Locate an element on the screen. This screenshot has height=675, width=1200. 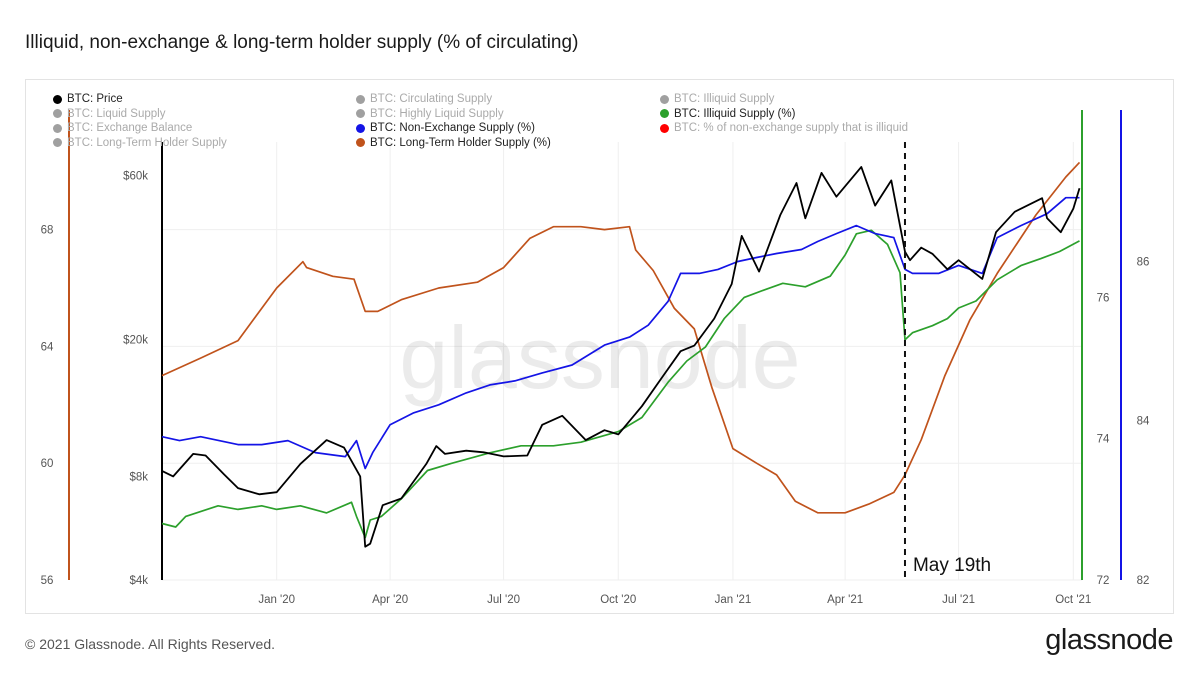
x-tick-label: Jul '21 is located at coordinates (958, 600).